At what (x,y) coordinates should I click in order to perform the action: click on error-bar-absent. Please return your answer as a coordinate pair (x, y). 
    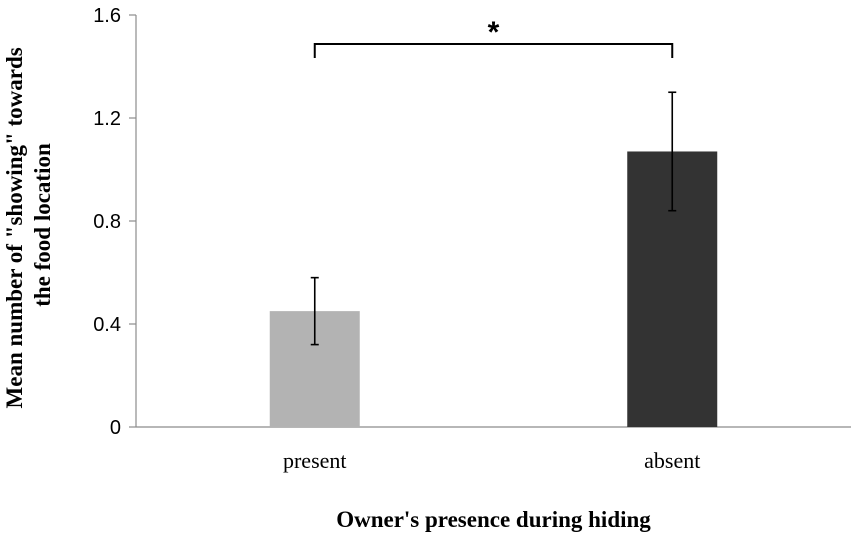
    Looking at the image, I should click on (672, 151).